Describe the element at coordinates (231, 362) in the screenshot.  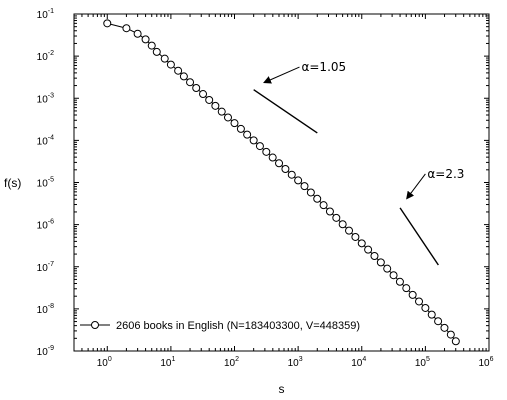
I see `x-tick-label: 10²` at that location.